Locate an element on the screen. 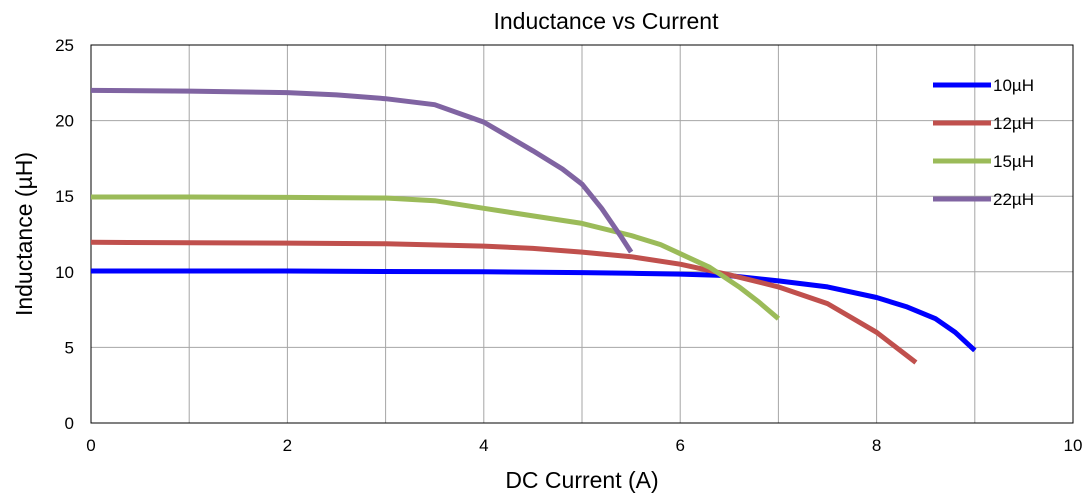  series-line-10h is located at coordinates (534, 310).